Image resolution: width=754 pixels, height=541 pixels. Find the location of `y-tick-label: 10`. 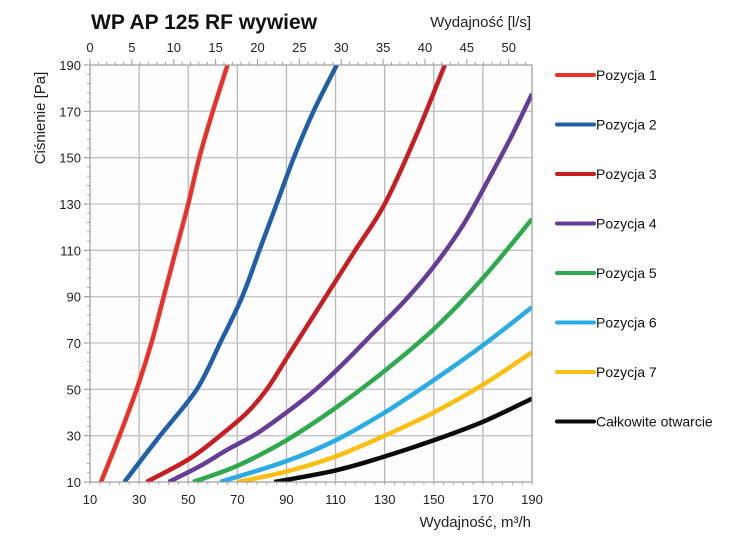

y-tick-label: 10 is located at coordinates (74, 482).